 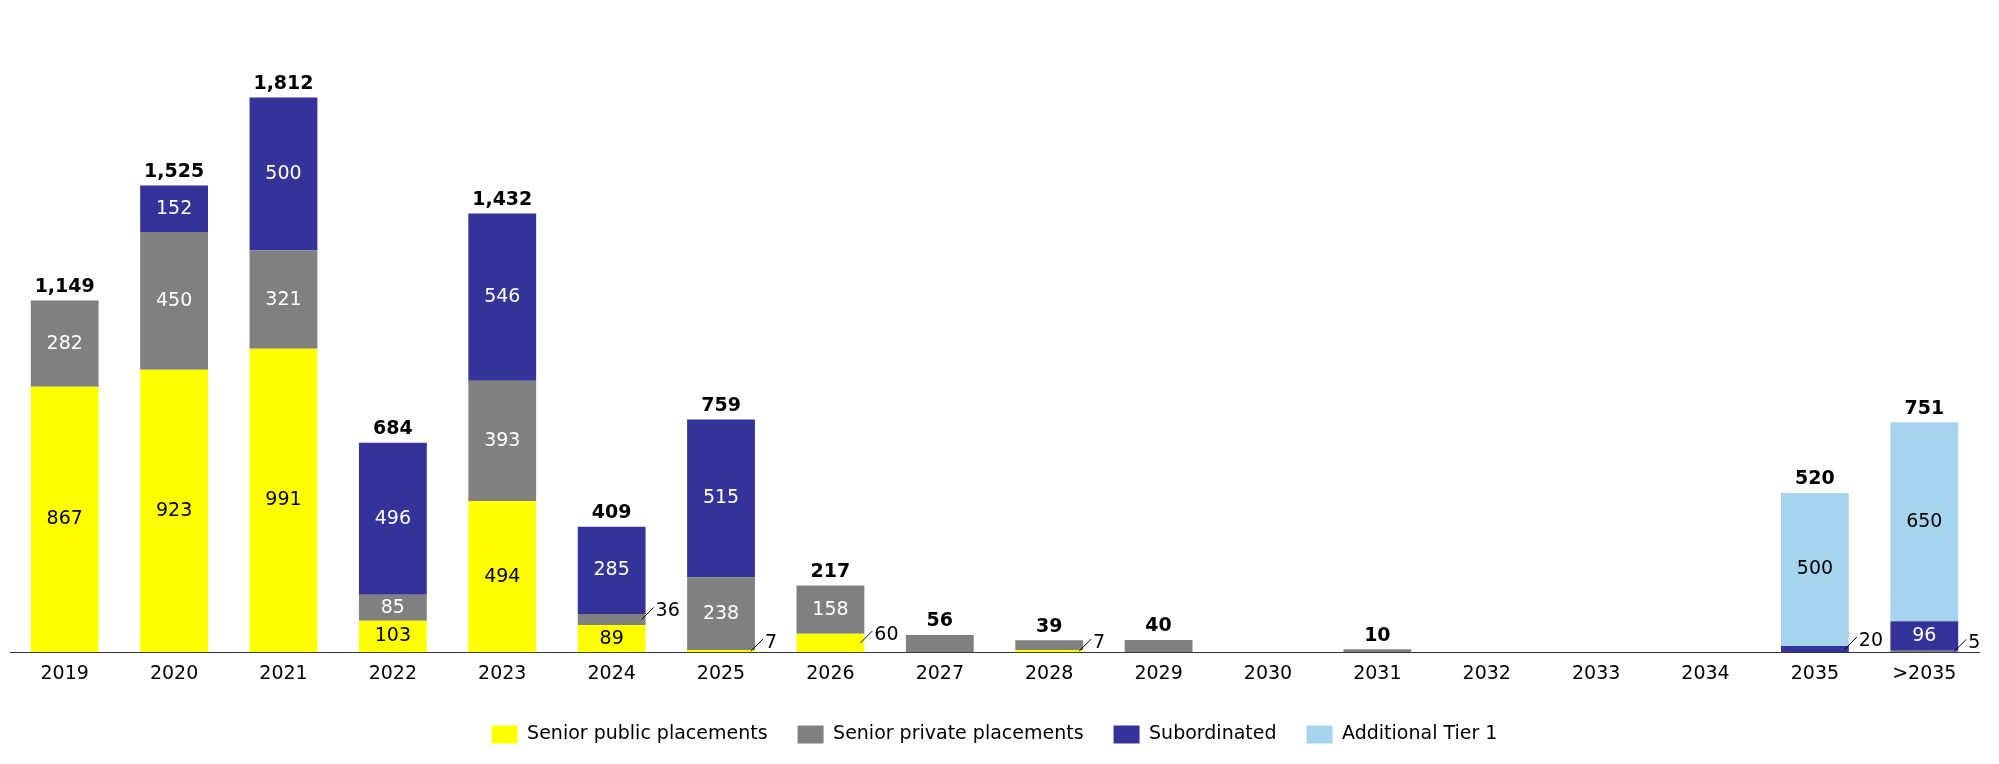 What do you see at coordinates (1420, 732) in the screenshot?
I see `legend-label: Additional Tier 1` at bounding box center [1420, 732].